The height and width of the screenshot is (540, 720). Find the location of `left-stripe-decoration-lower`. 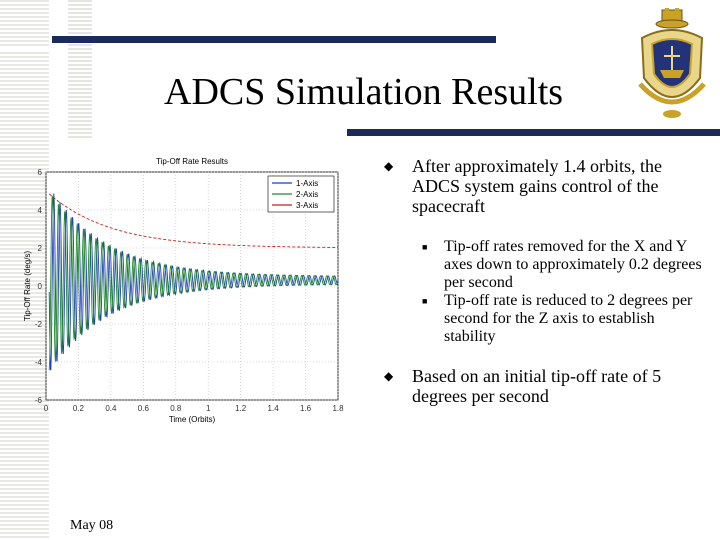

left-stripe-decoration-lower is located at coordinates (24, 296).